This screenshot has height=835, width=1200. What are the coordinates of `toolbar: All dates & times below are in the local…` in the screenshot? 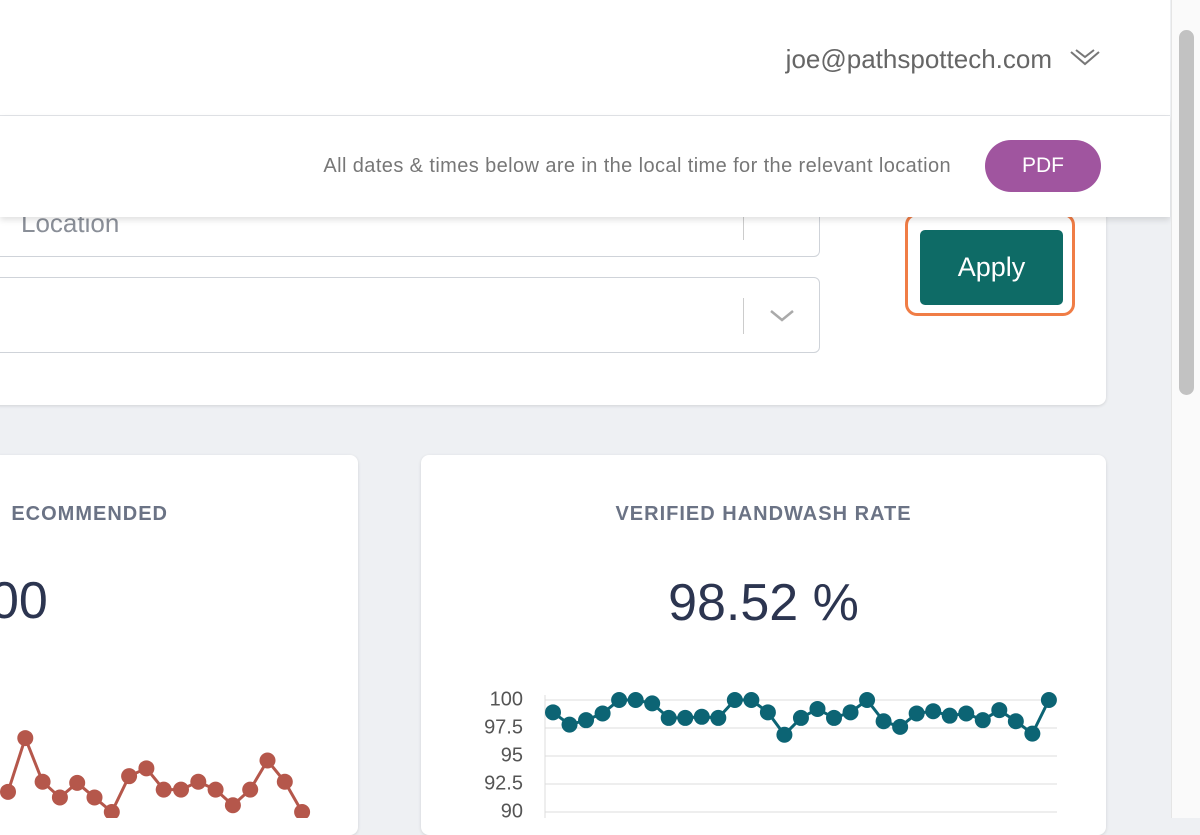 It's located at (585, 166).